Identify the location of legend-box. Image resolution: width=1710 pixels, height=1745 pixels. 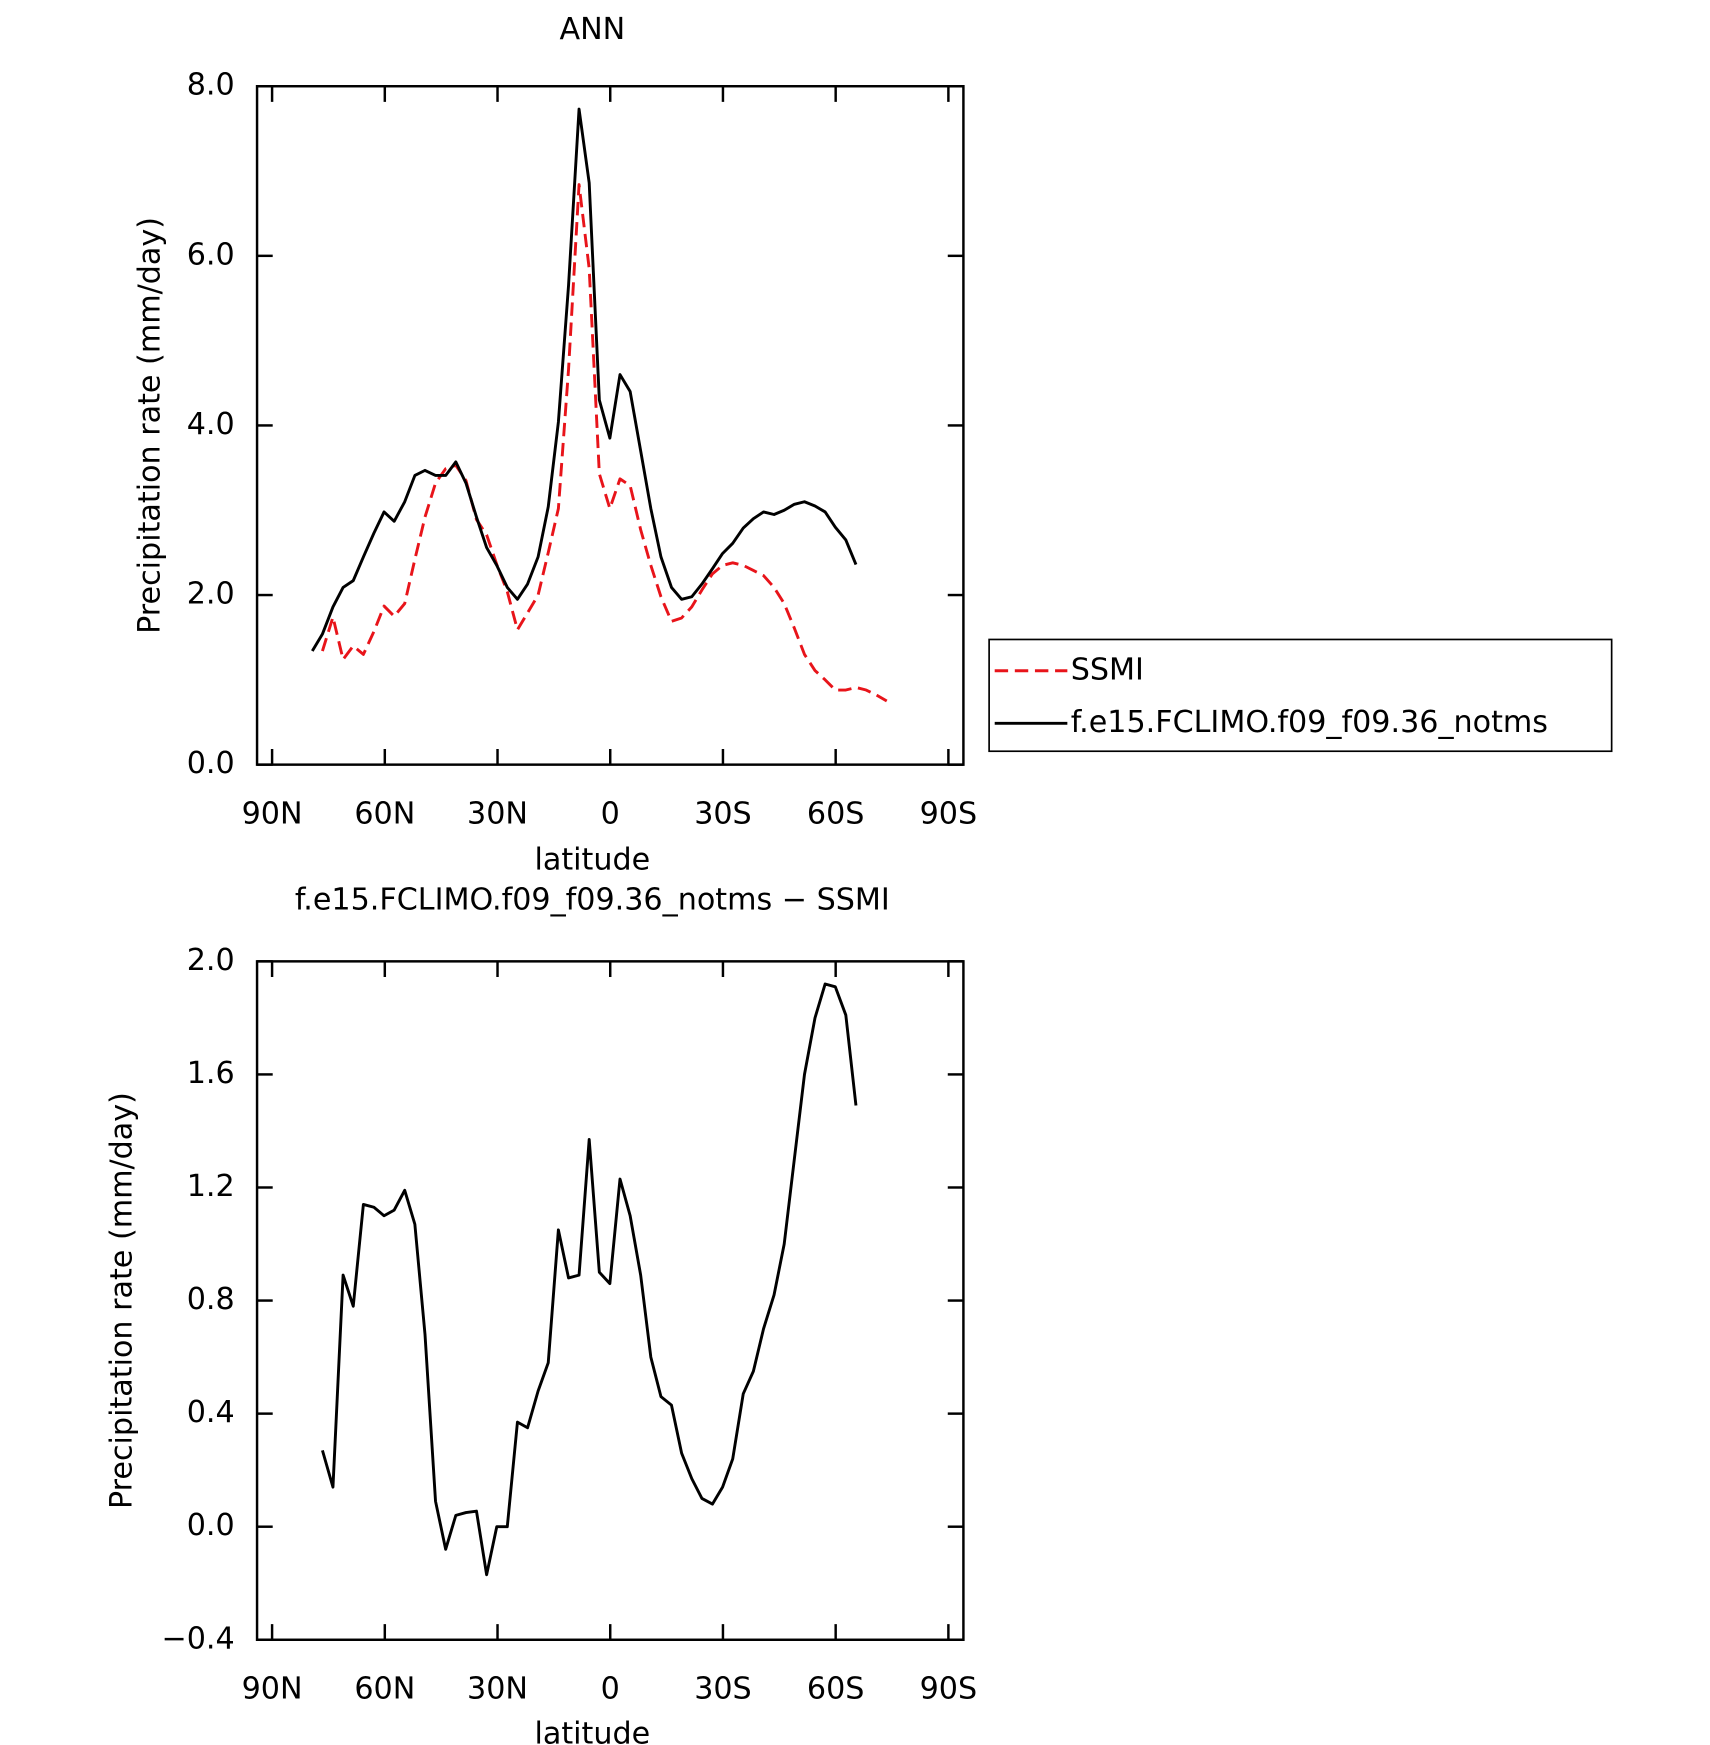
(1300, 695).